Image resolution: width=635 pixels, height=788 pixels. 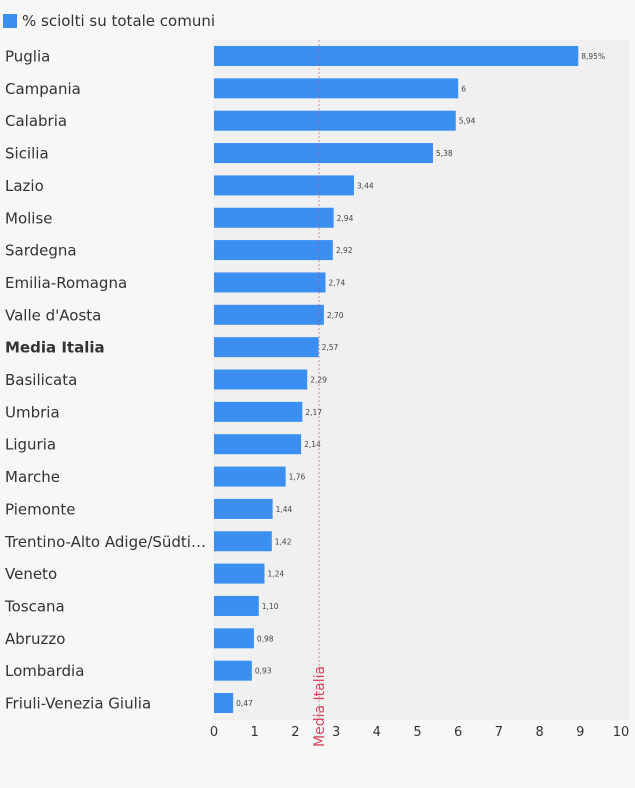 What do you see at coordinates (35, 639) in the screenshot?
I see `category-label: Abruzzo` at bounding box center [35, 639].